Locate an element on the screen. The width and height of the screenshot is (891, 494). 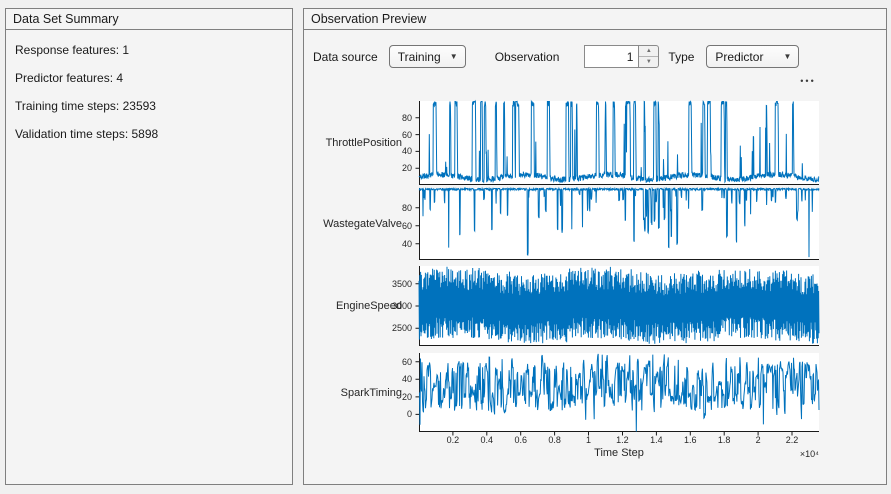
subplot-sparktiming is located at coordinates (617, 394).